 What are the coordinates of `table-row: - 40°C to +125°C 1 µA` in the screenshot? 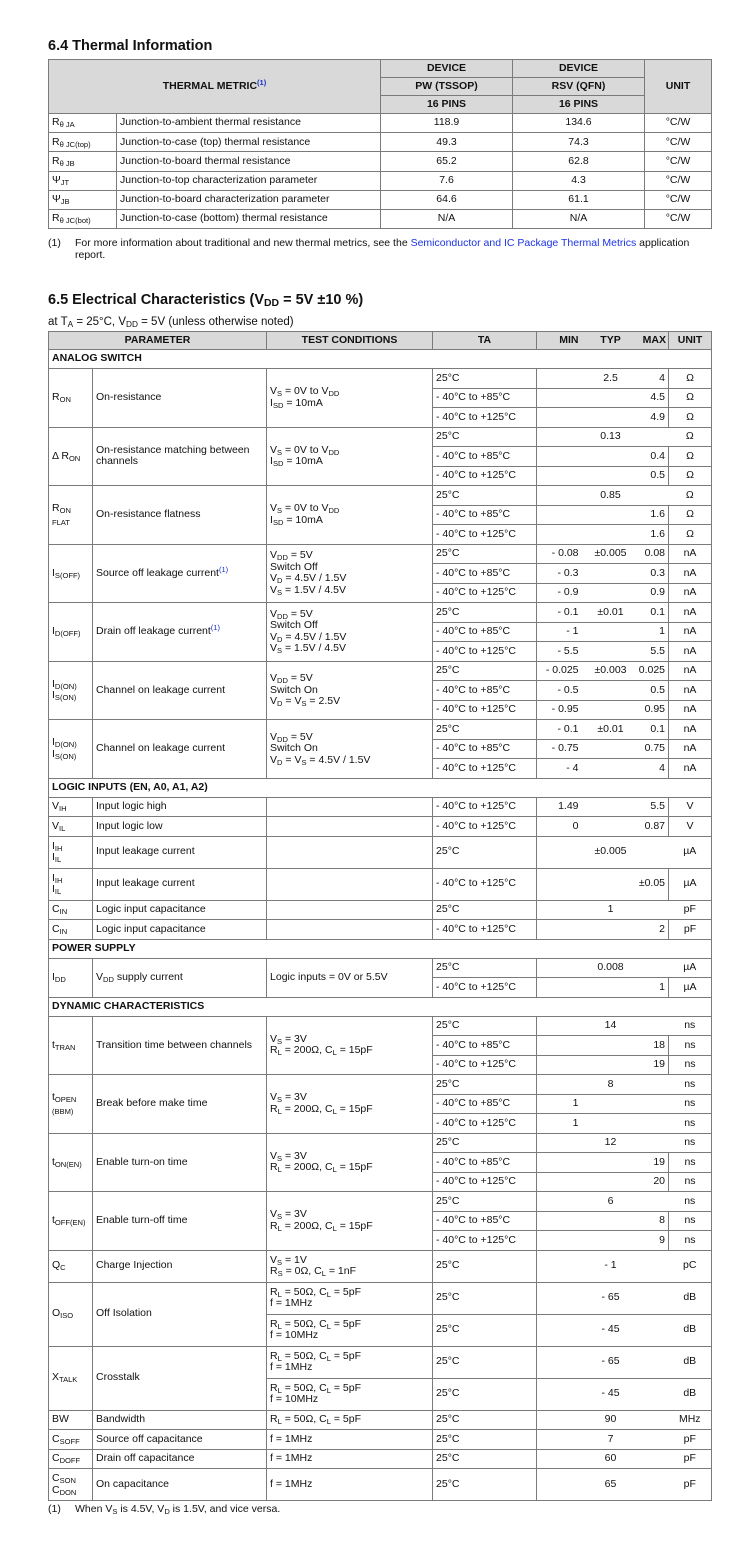 It's located at (381, 987).